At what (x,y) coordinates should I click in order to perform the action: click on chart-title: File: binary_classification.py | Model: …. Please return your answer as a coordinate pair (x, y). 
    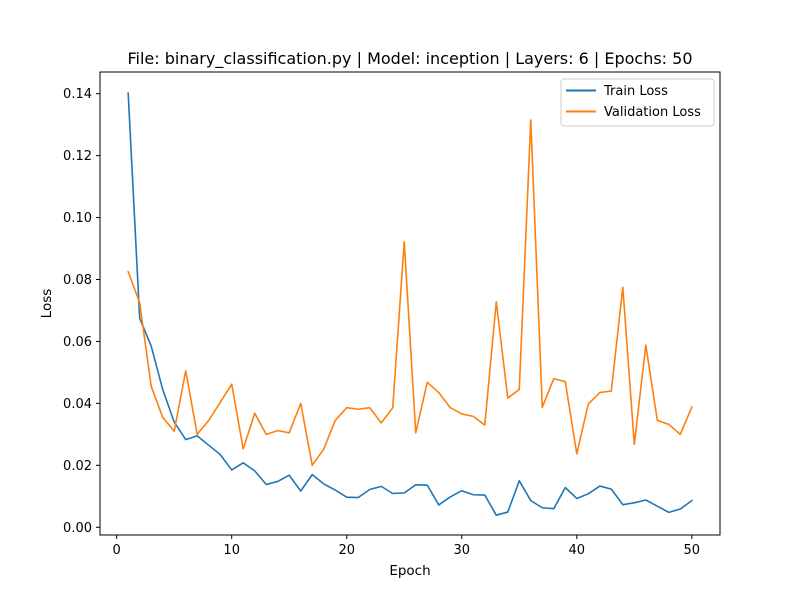
    Looking at the image, I should click on (409, 59).